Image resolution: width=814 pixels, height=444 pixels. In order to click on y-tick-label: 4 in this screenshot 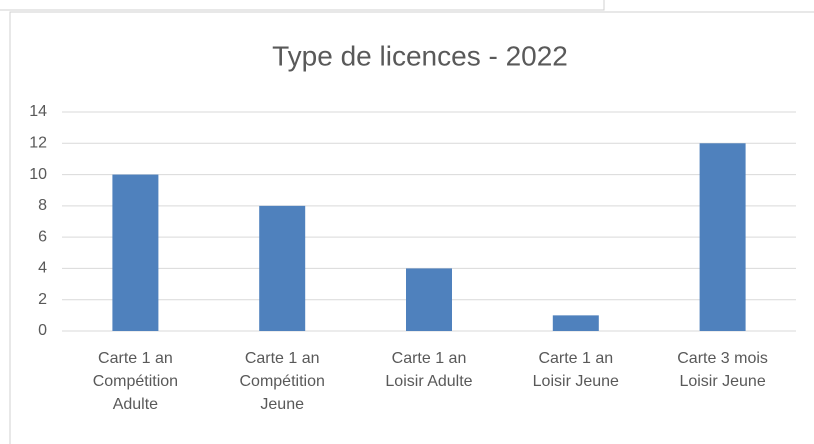, I will do `click(42, 268)`.